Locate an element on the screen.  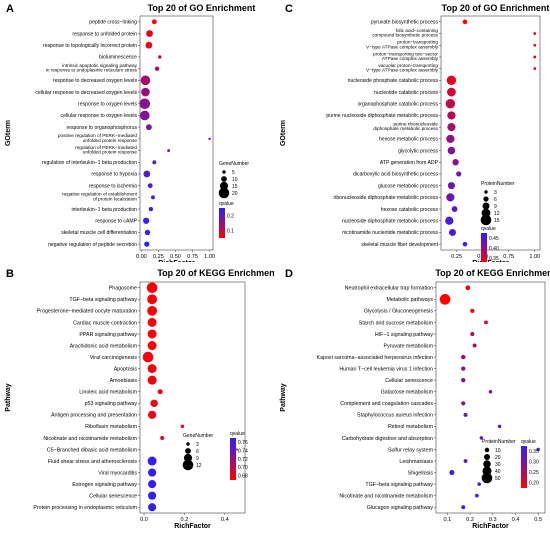
color-legend-label: 0.76 is located at coordinates (243, 443).